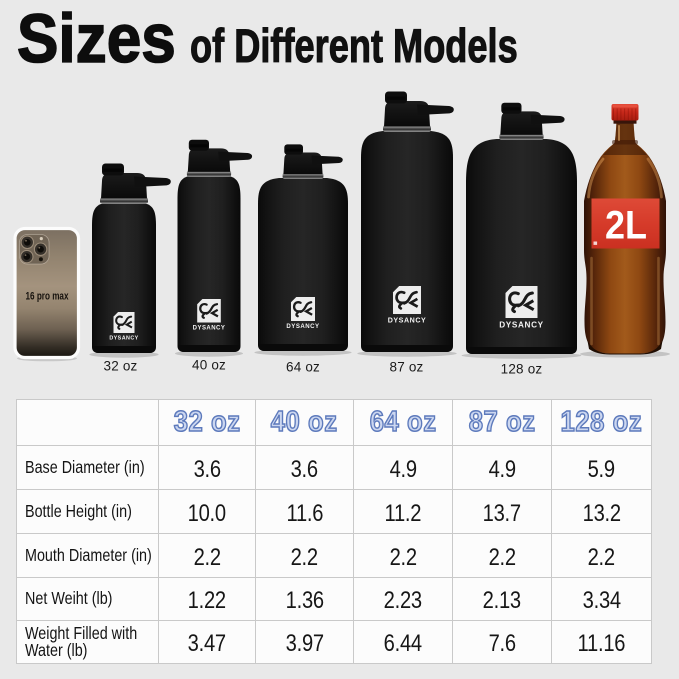  I want to click on svg-text: 87 oz, so click(406, 367).